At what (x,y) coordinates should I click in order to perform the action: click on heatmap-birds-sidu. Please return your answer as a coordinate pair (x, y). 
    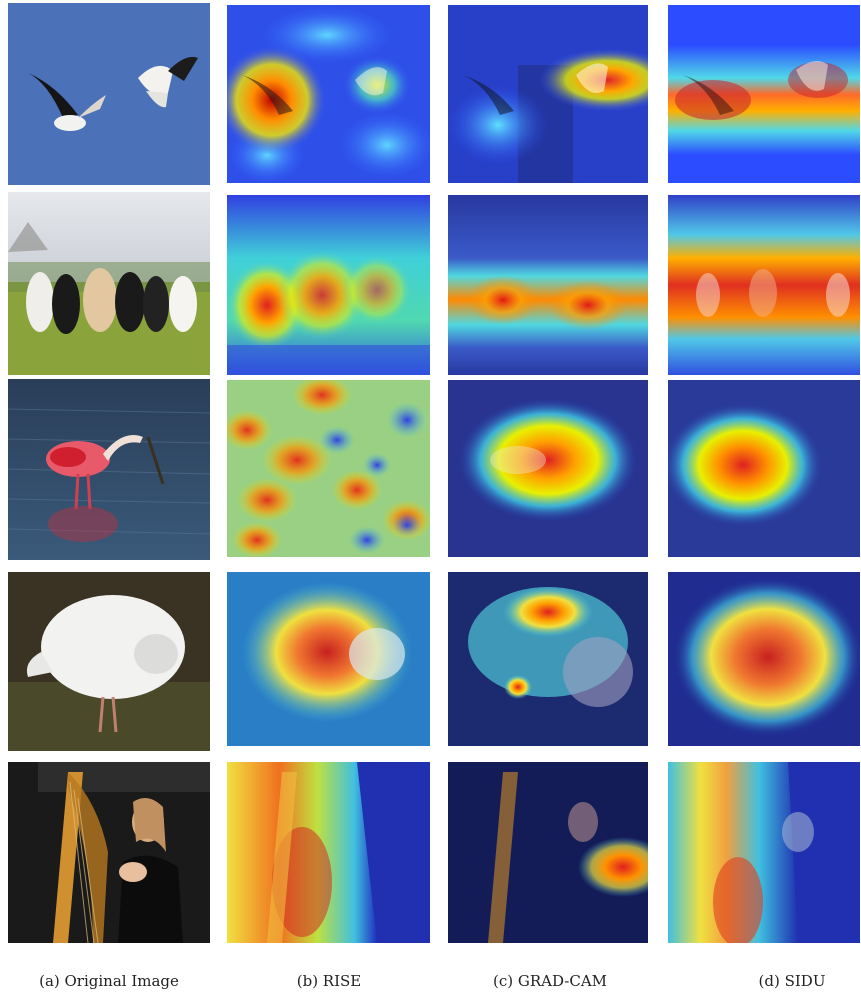
    Looking at the image, I should click on (764, 94).